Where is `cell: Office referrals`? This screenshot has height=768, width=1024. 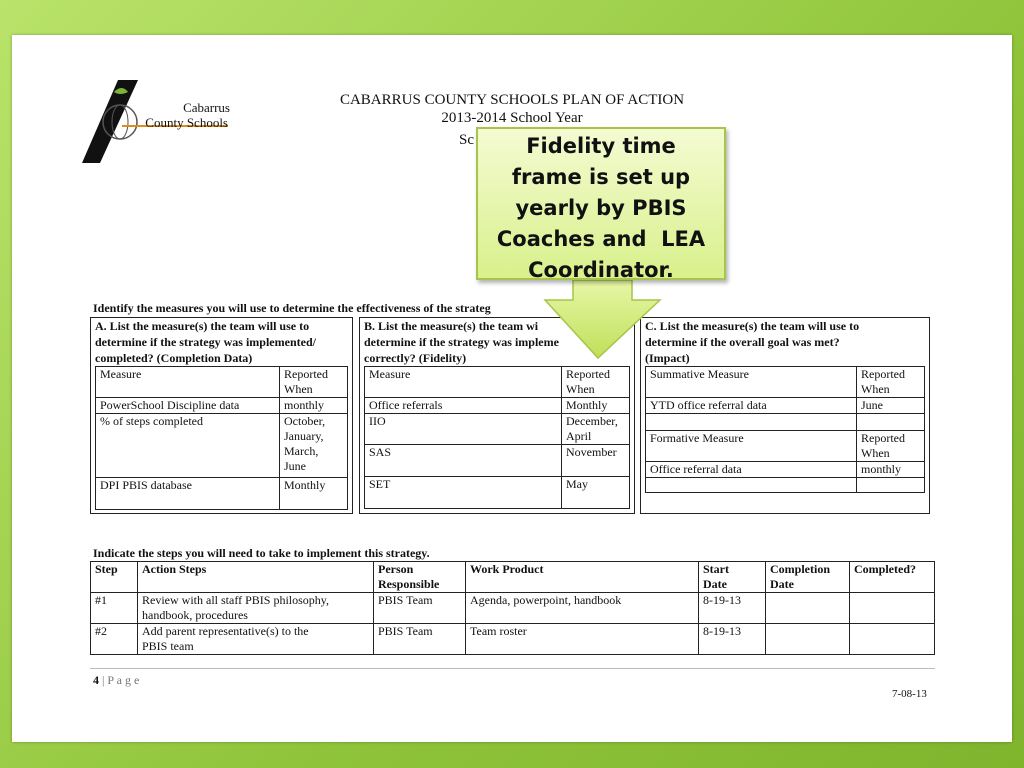 cell: Office referrals is located at coordinates (463, 405).